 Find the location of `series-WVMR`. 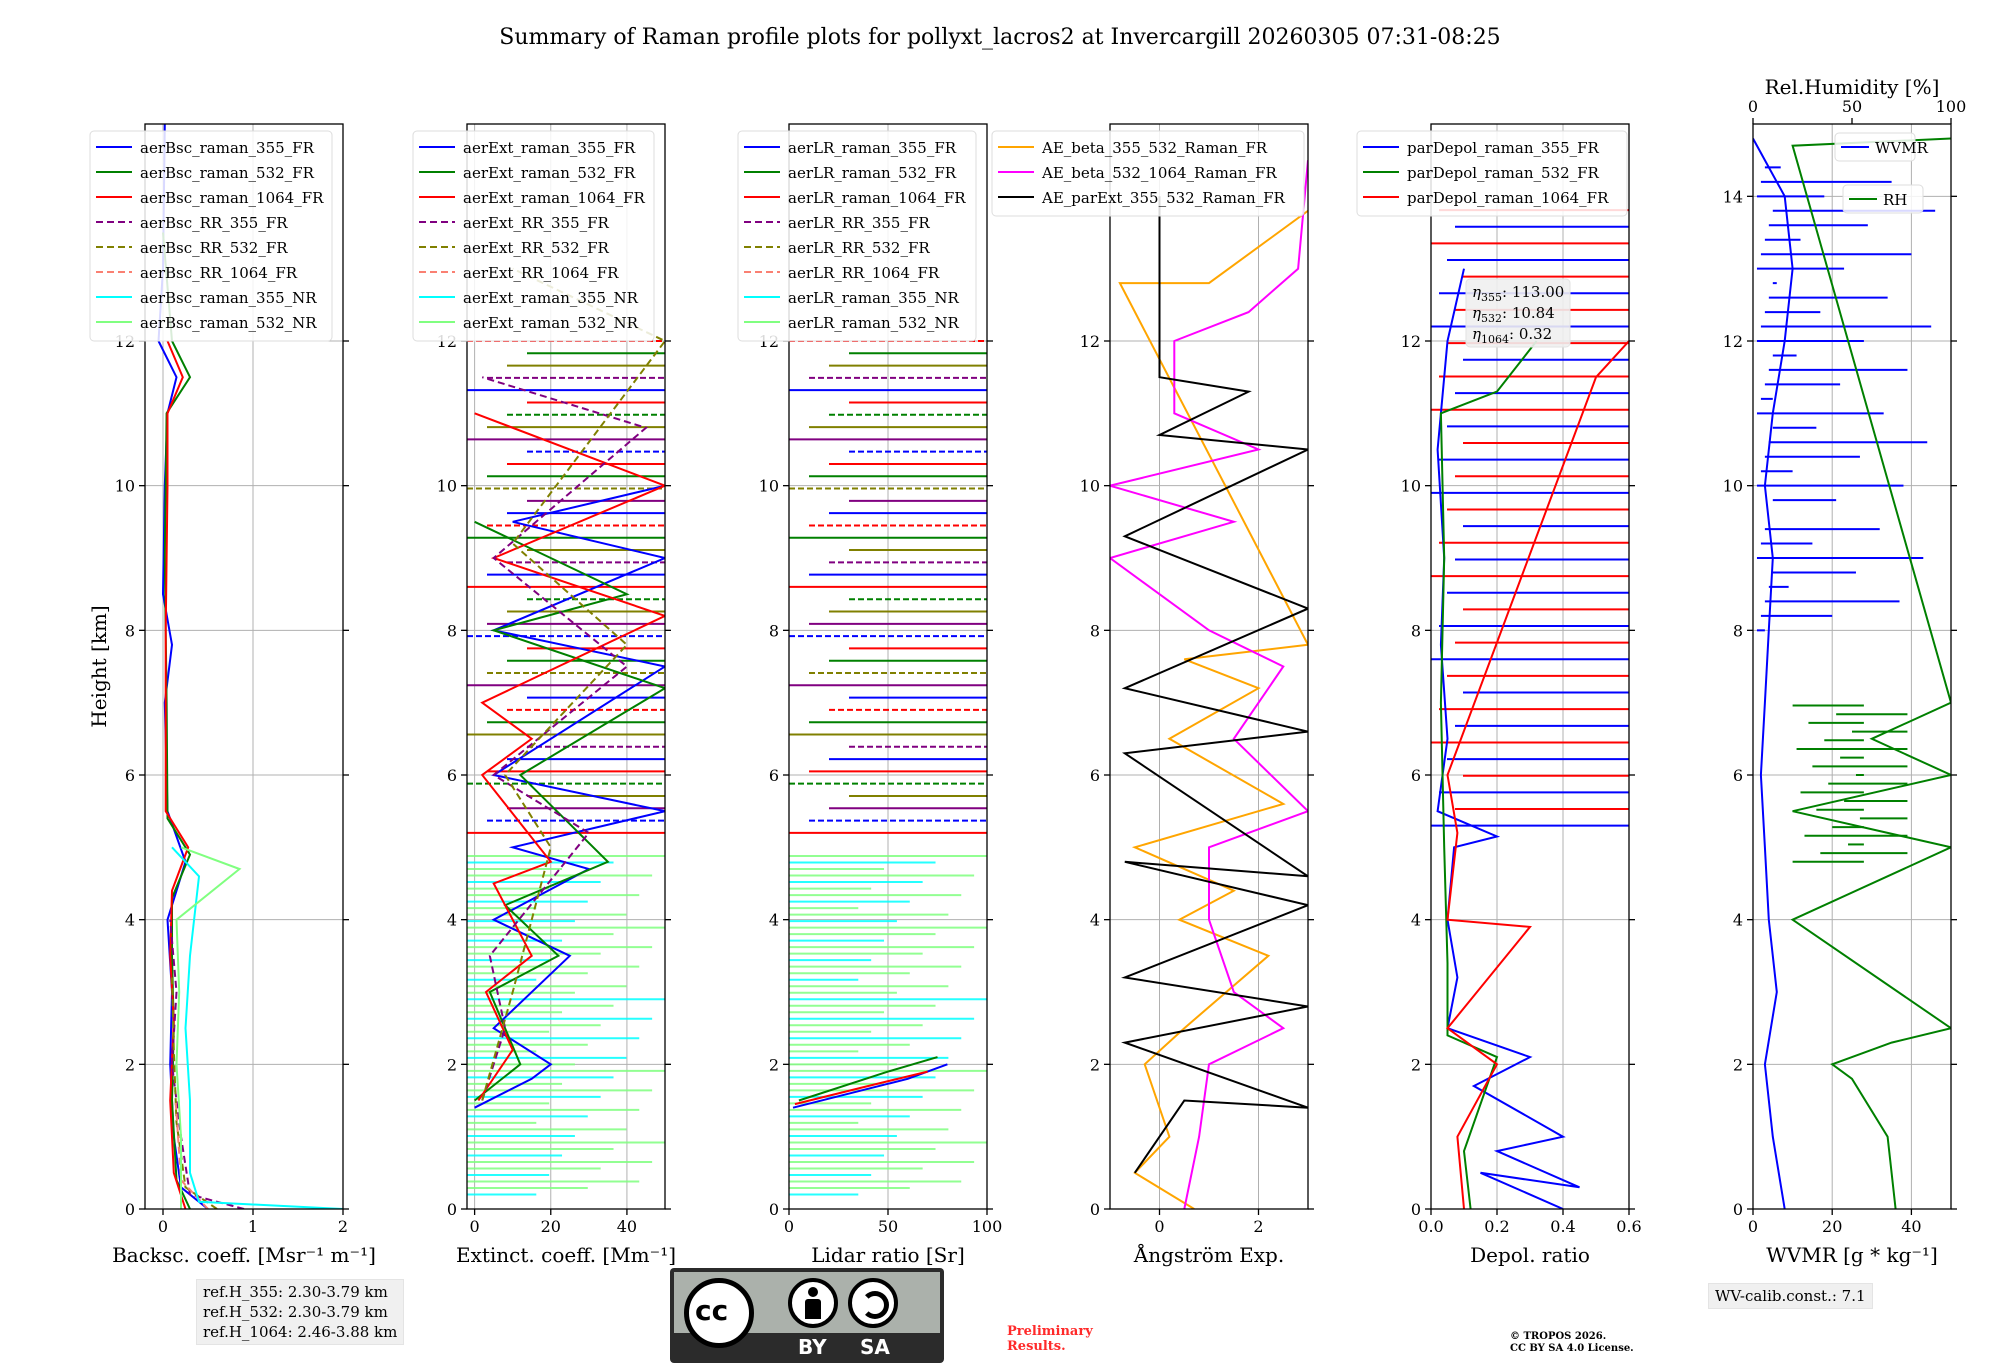

series-WVMR is located at coordinates (1773, 673).